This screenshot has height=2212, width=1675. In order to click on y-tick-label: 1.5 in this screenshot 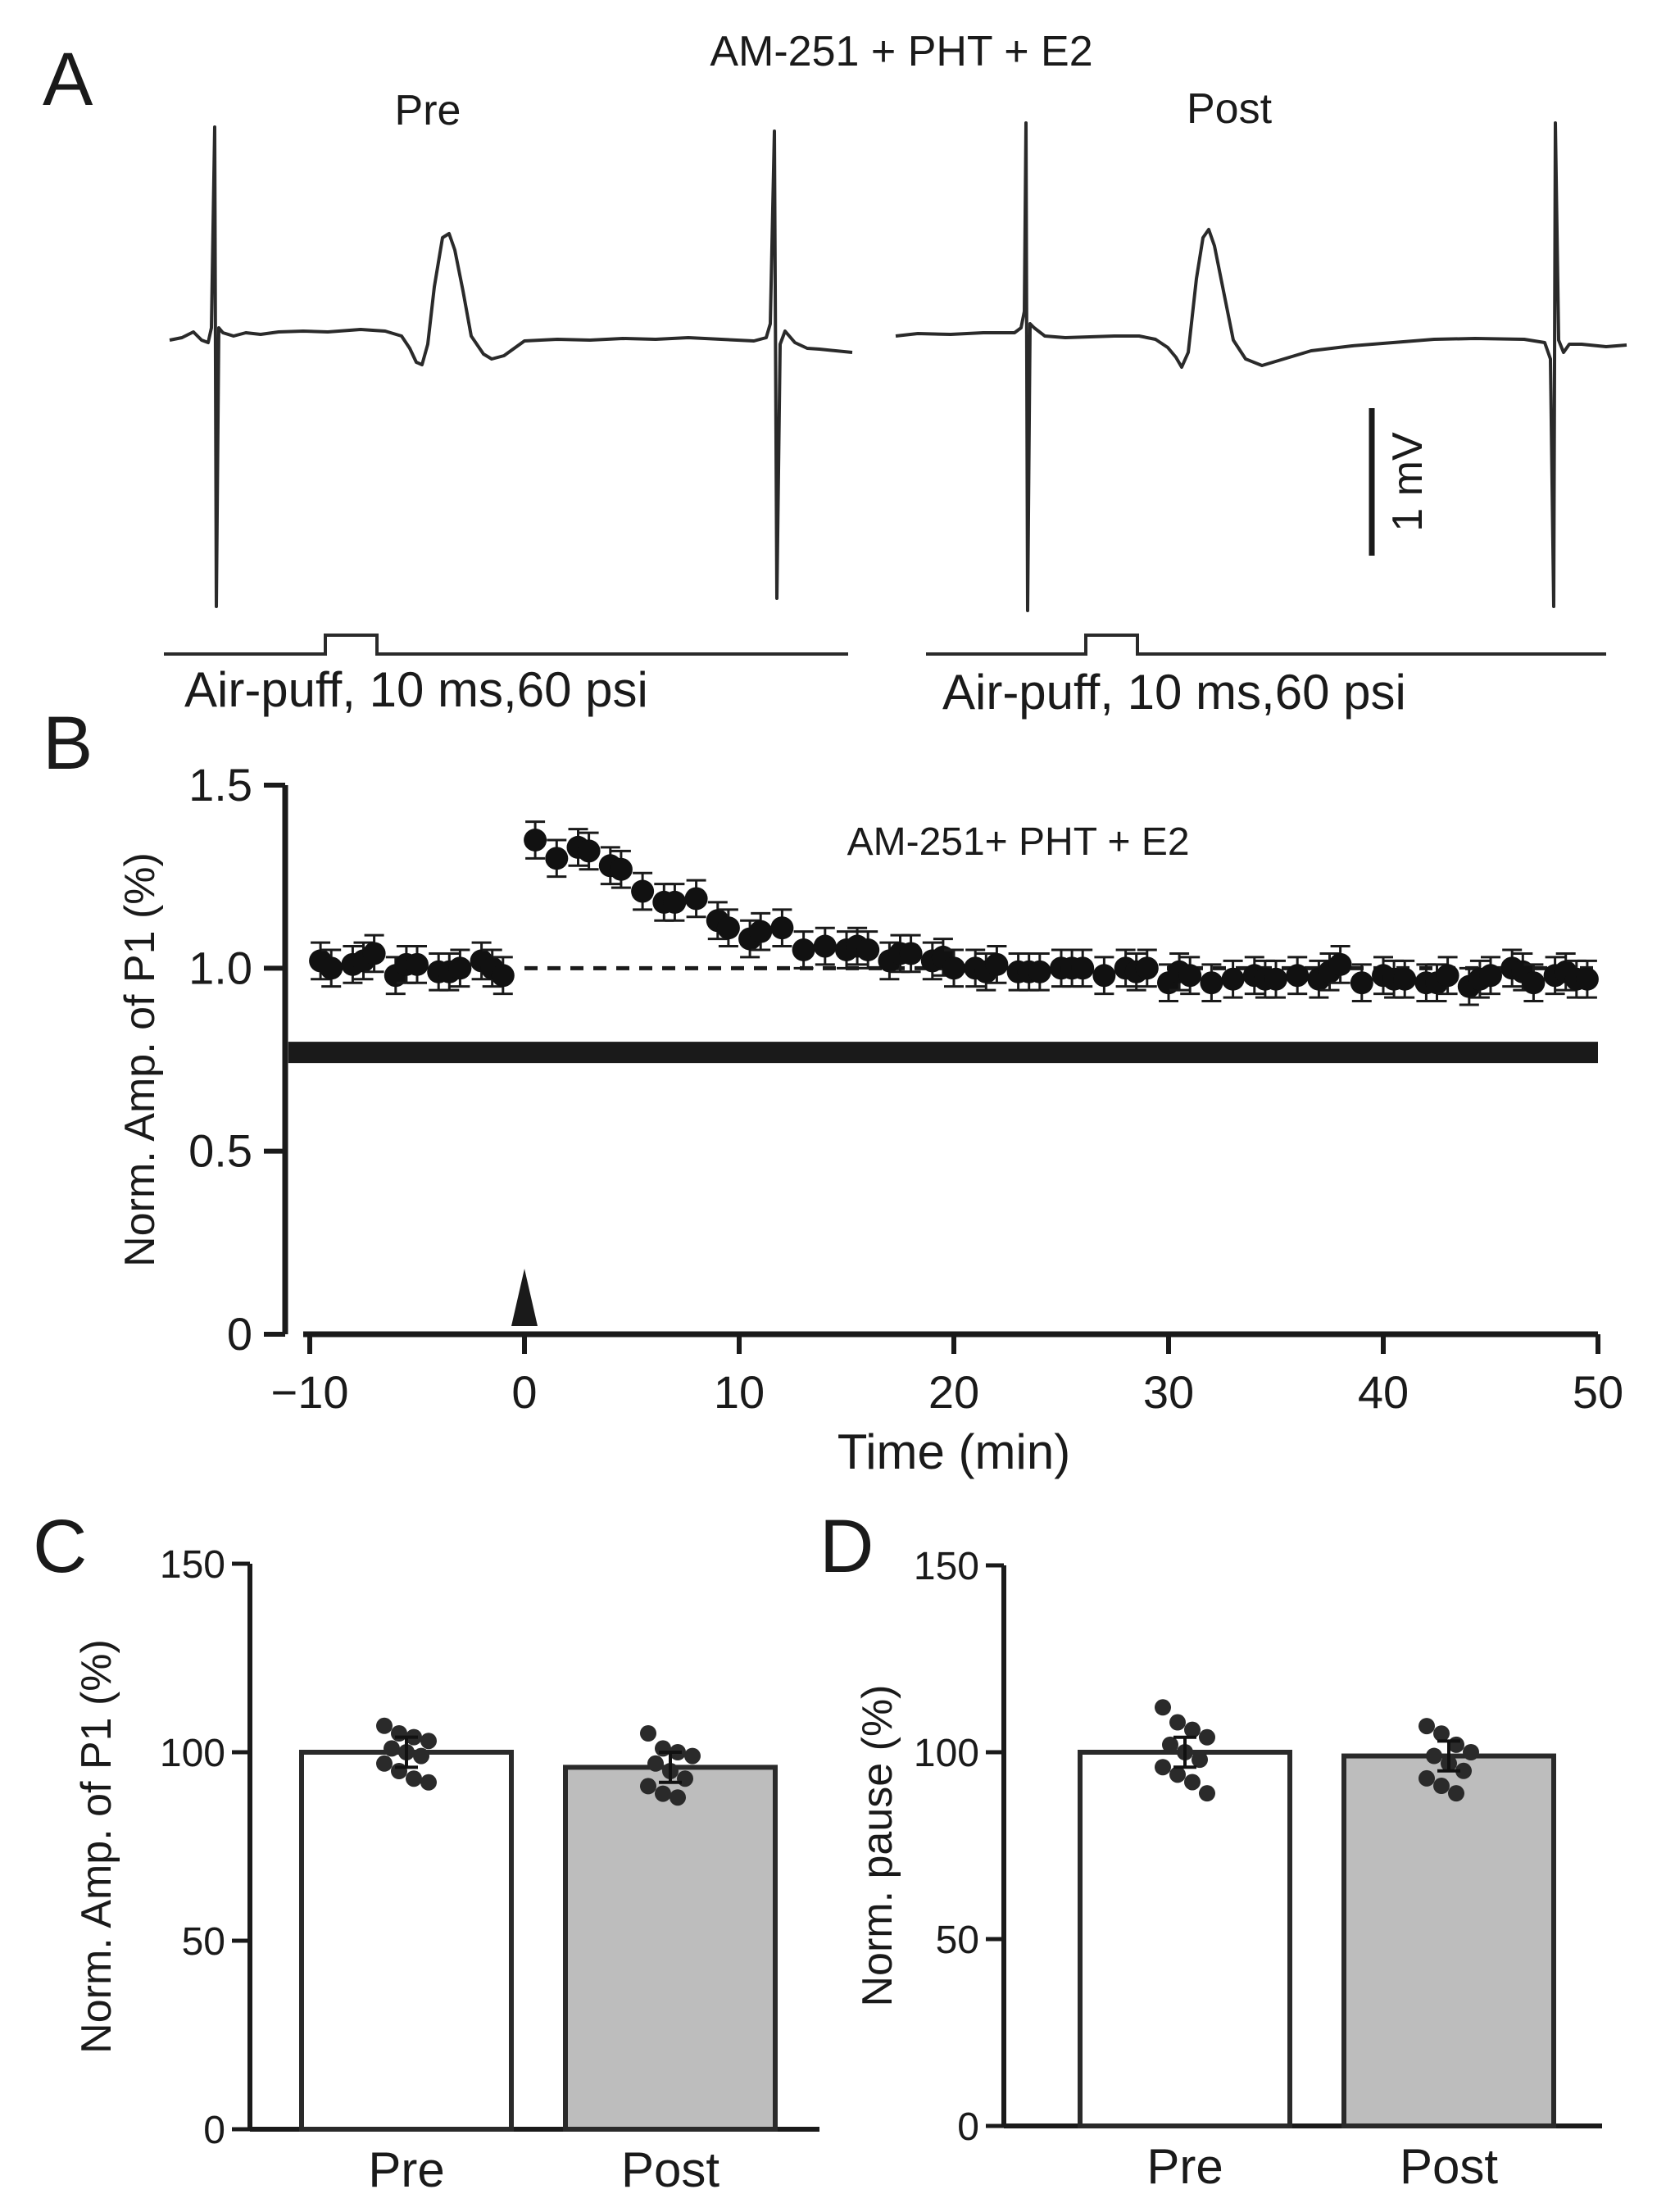, I will do `click(220, 785)`.